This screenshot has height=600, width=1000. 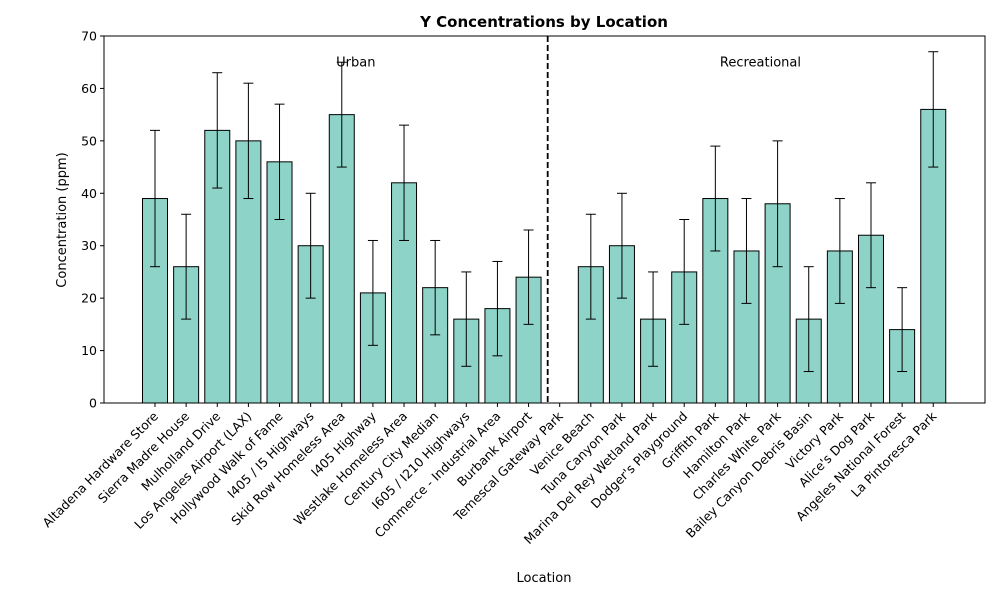 What do you see at coordinates (544, 578) in the screenshot?
I see `x-axis-label: Location` at bounding box center [544, 578].